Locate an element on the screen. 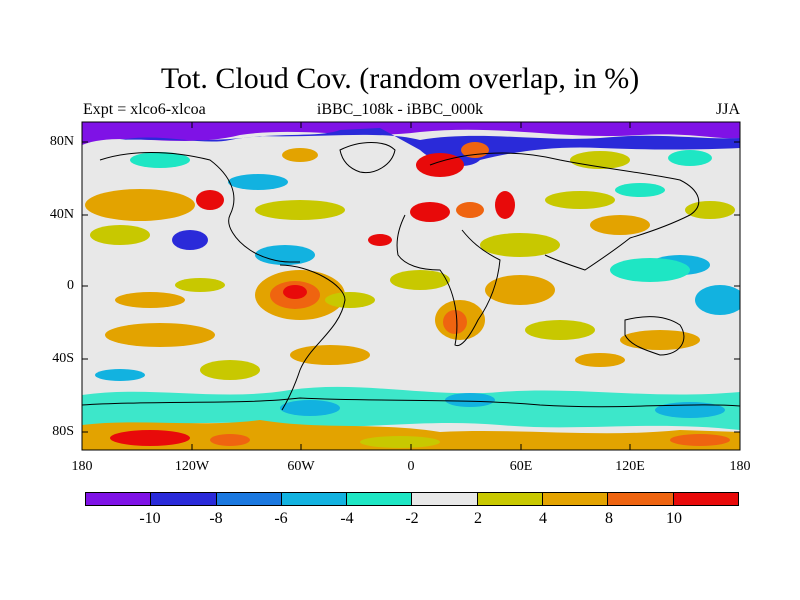  colorbar-label: 10 is located at coordinates (674, 518).